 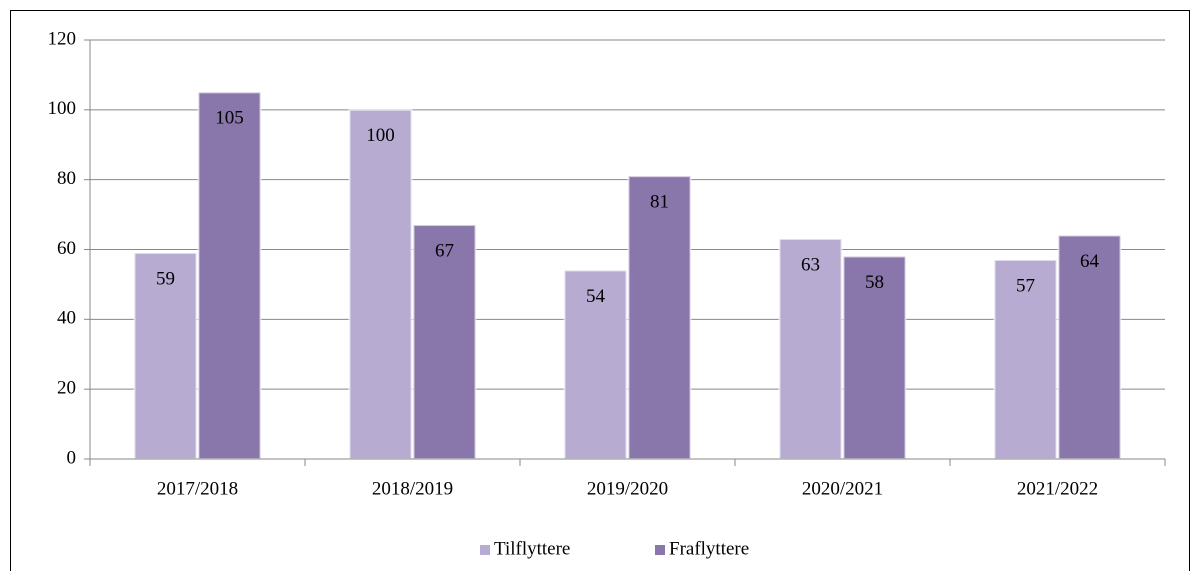 I want to click on x-tick-label: 2021/2022, so click(x=1057, y=488).